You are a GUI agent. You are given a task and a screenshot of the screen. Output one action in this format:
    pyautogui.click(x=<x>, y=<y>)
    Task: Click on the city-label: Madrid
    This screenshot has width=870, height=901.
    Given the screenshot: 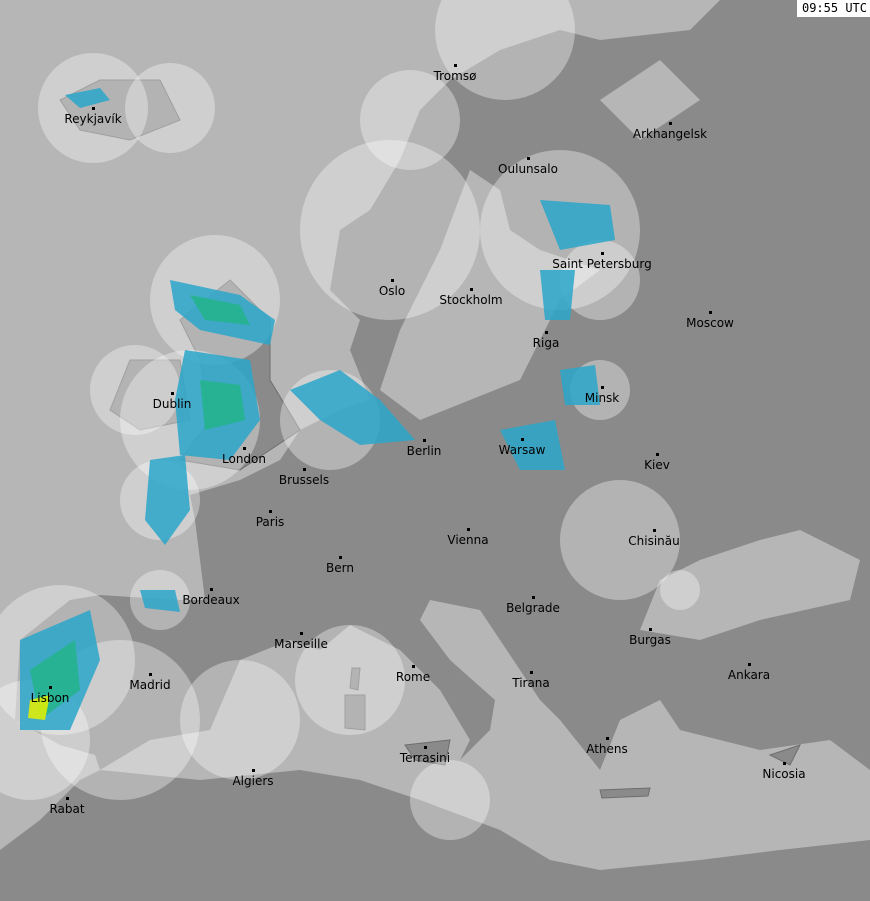 What is the action you would take?
    pyautogui.click(x=150, y=685)
    